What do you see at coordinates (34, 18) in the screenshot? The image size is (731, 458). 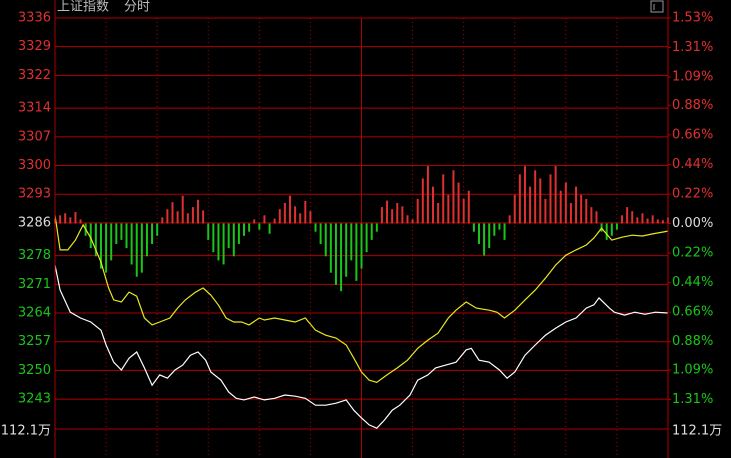 I see `y-tick-label: 3336` at bounding box center [34, 18].